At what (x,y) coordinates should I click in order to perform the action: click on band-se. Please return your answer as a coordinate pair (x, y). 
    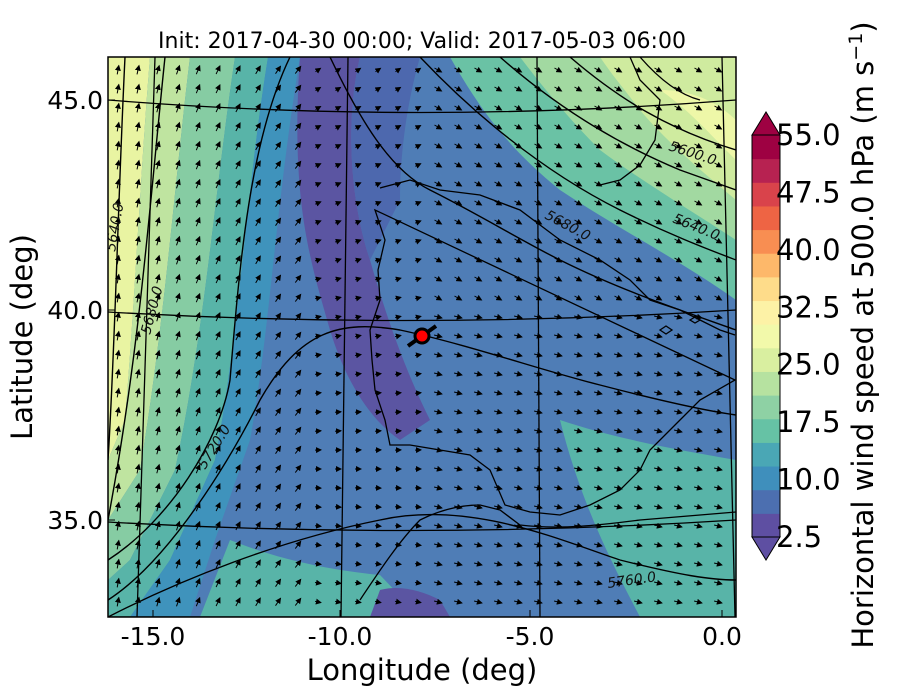
    Looking at the image, I should click on (648, 518).